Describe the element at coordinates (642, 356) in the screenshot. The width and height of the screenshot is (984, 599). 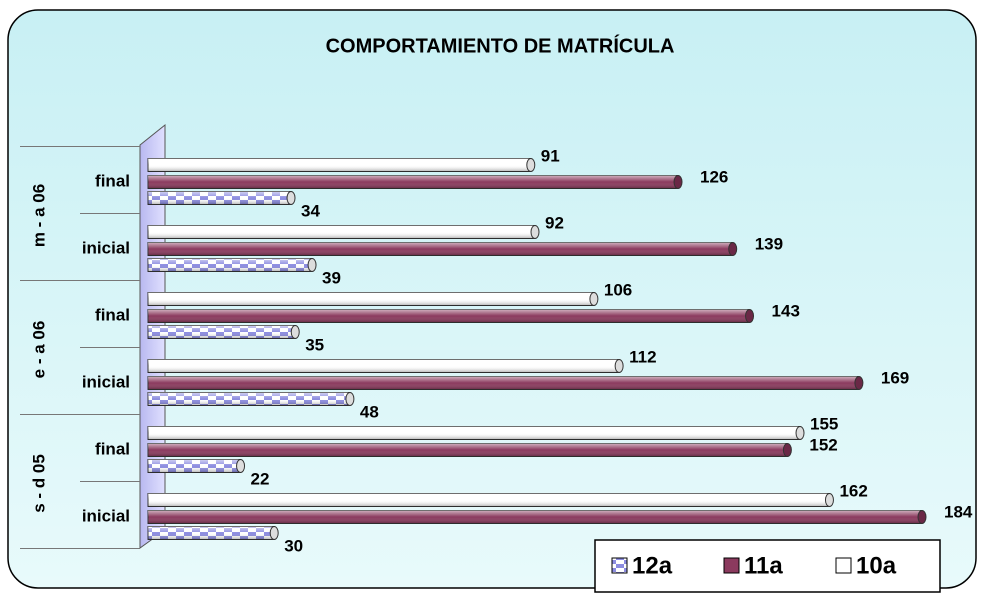
I see `value-label: 112` at that location.